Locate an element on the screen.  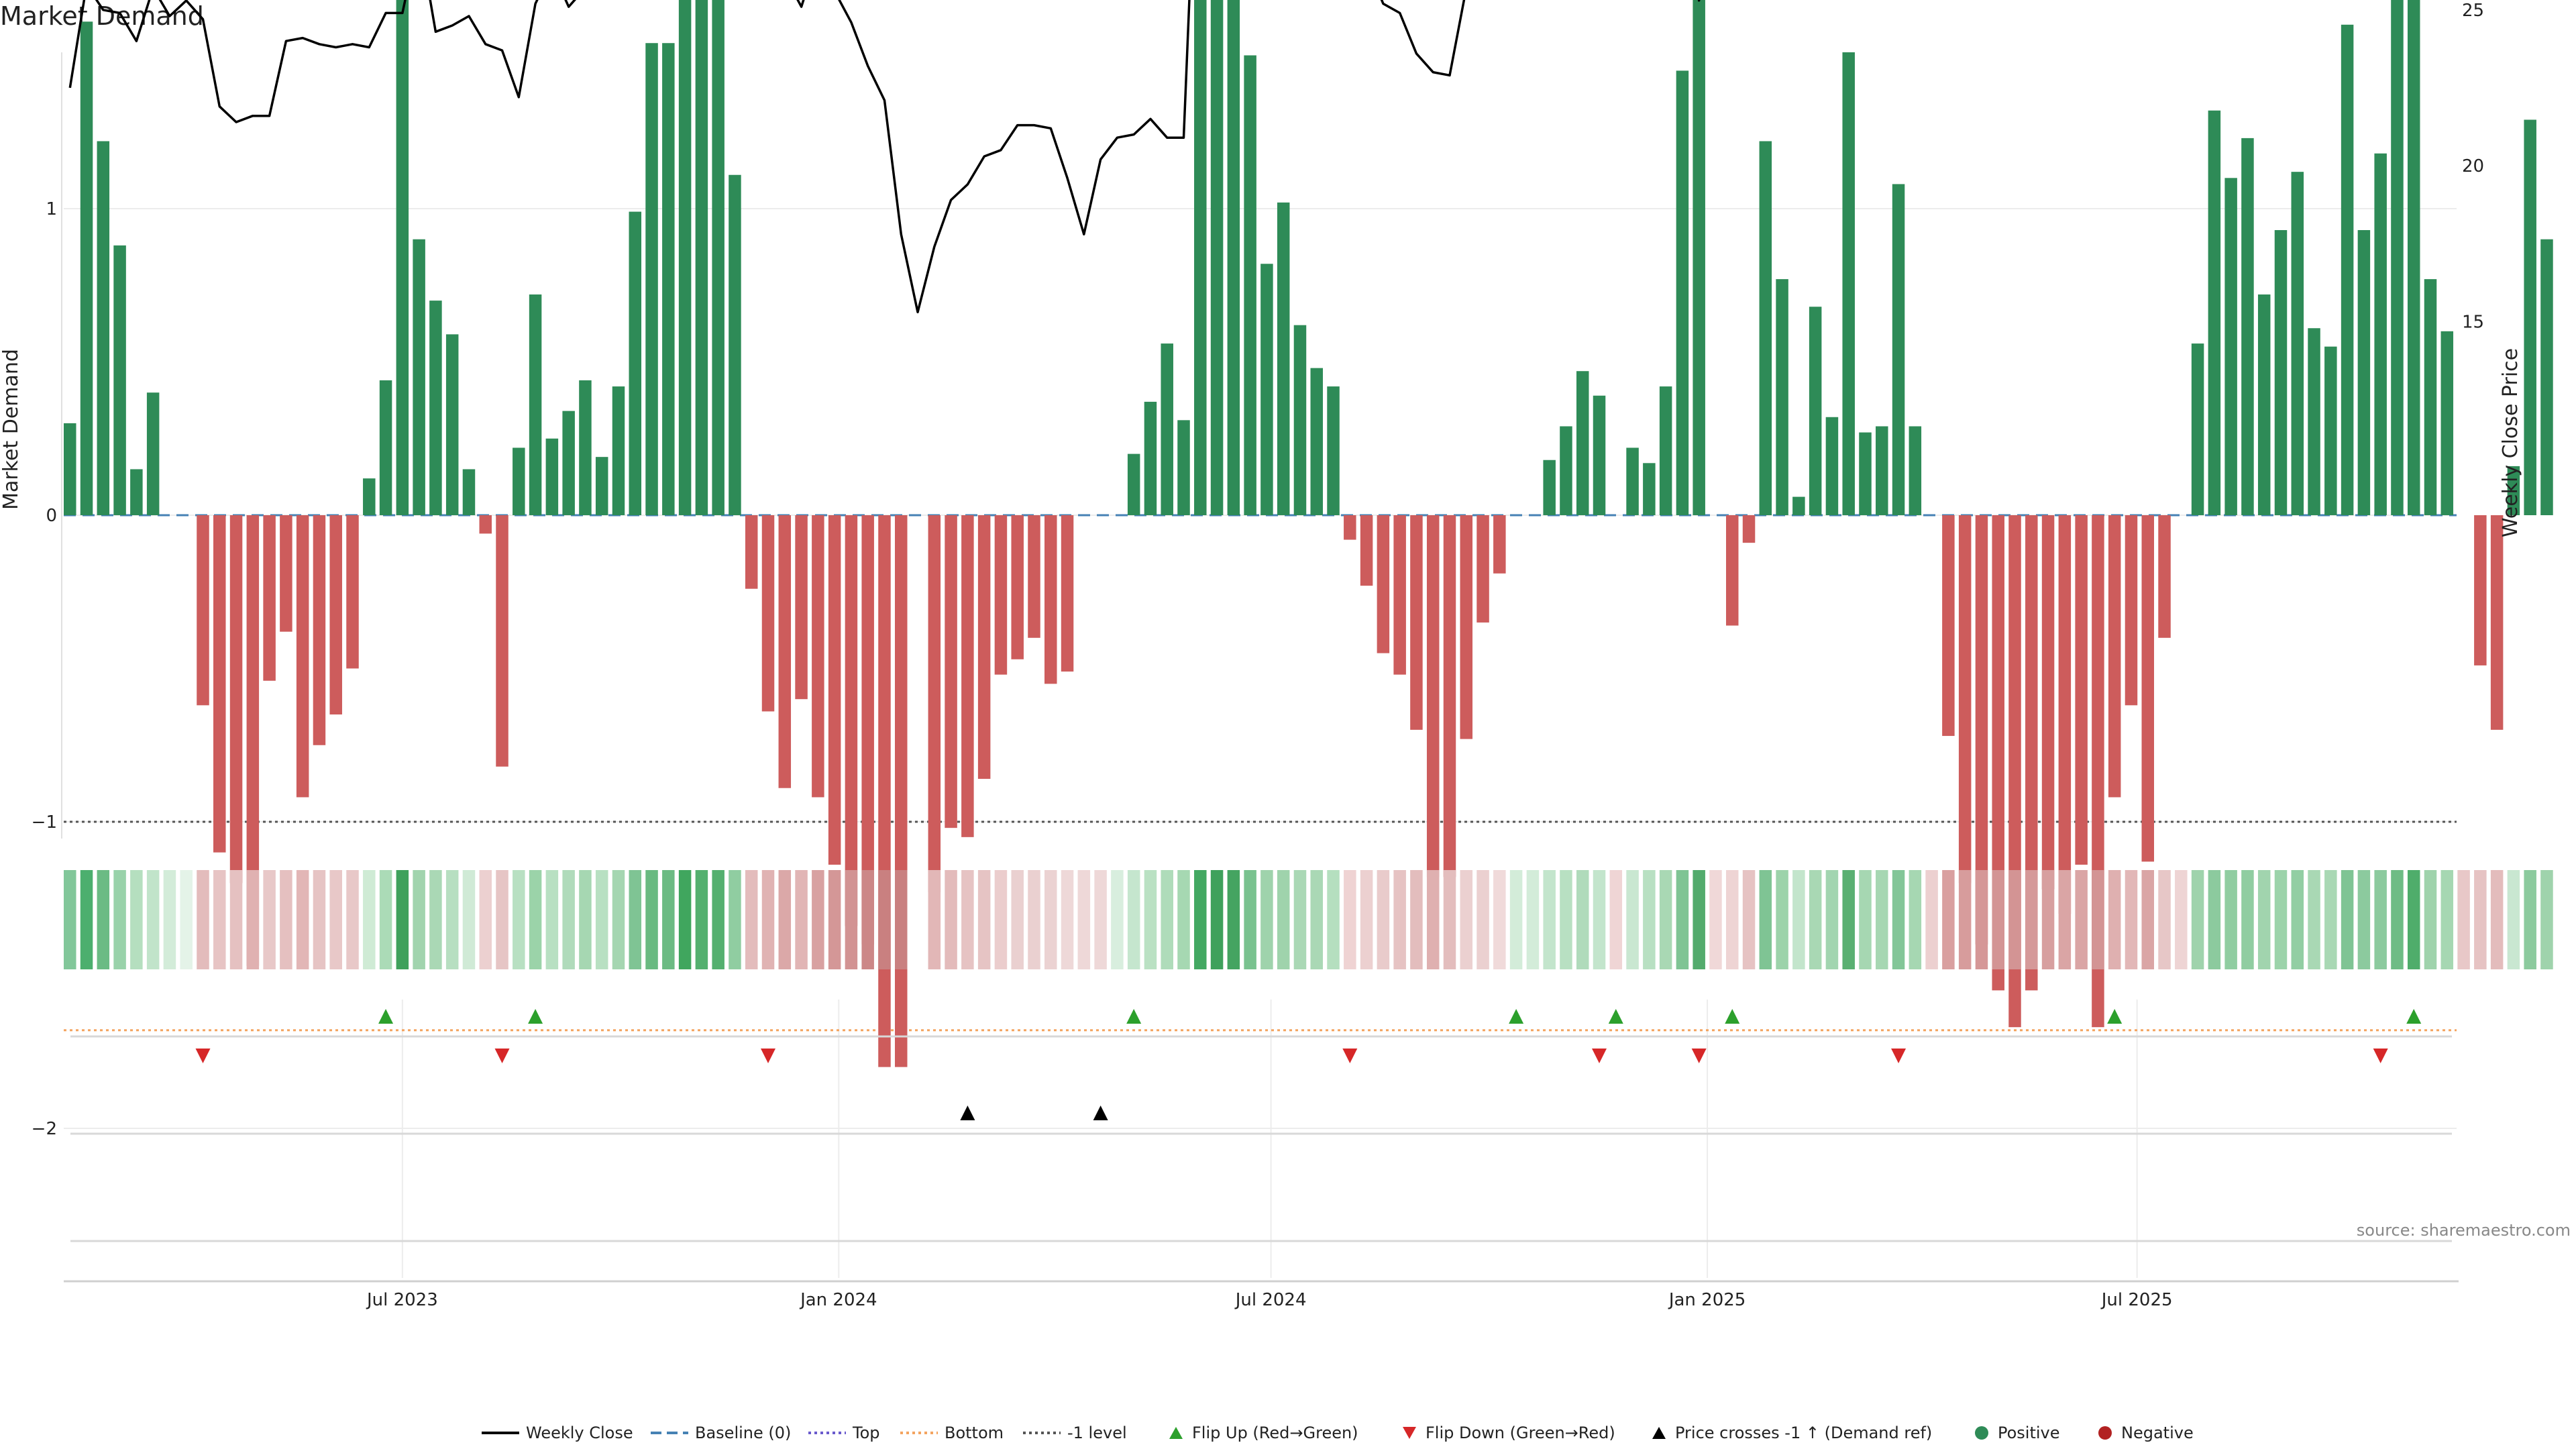
legend-baseline-label: Baseline (0) is located at coordinates (743, 1433).